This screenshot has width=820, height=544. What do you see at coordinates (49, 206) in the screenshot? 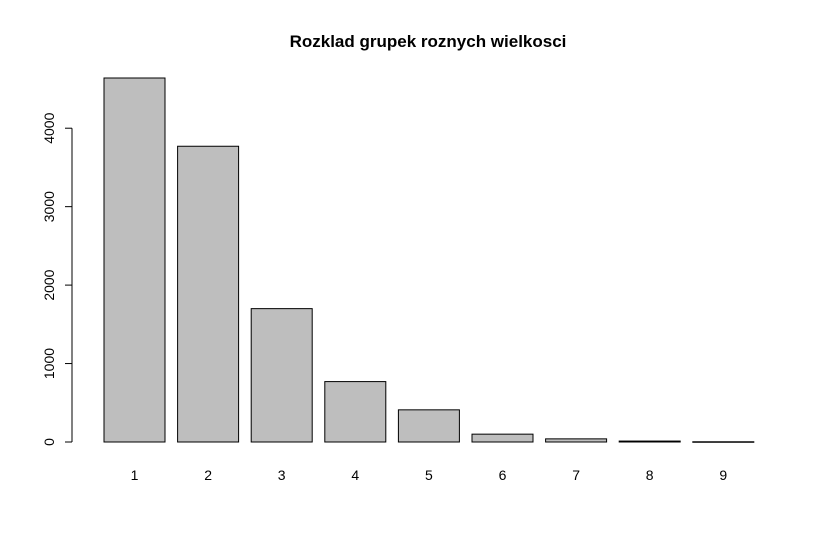
I see `y-tick-label: 3000` at bounding box center [49, 206].